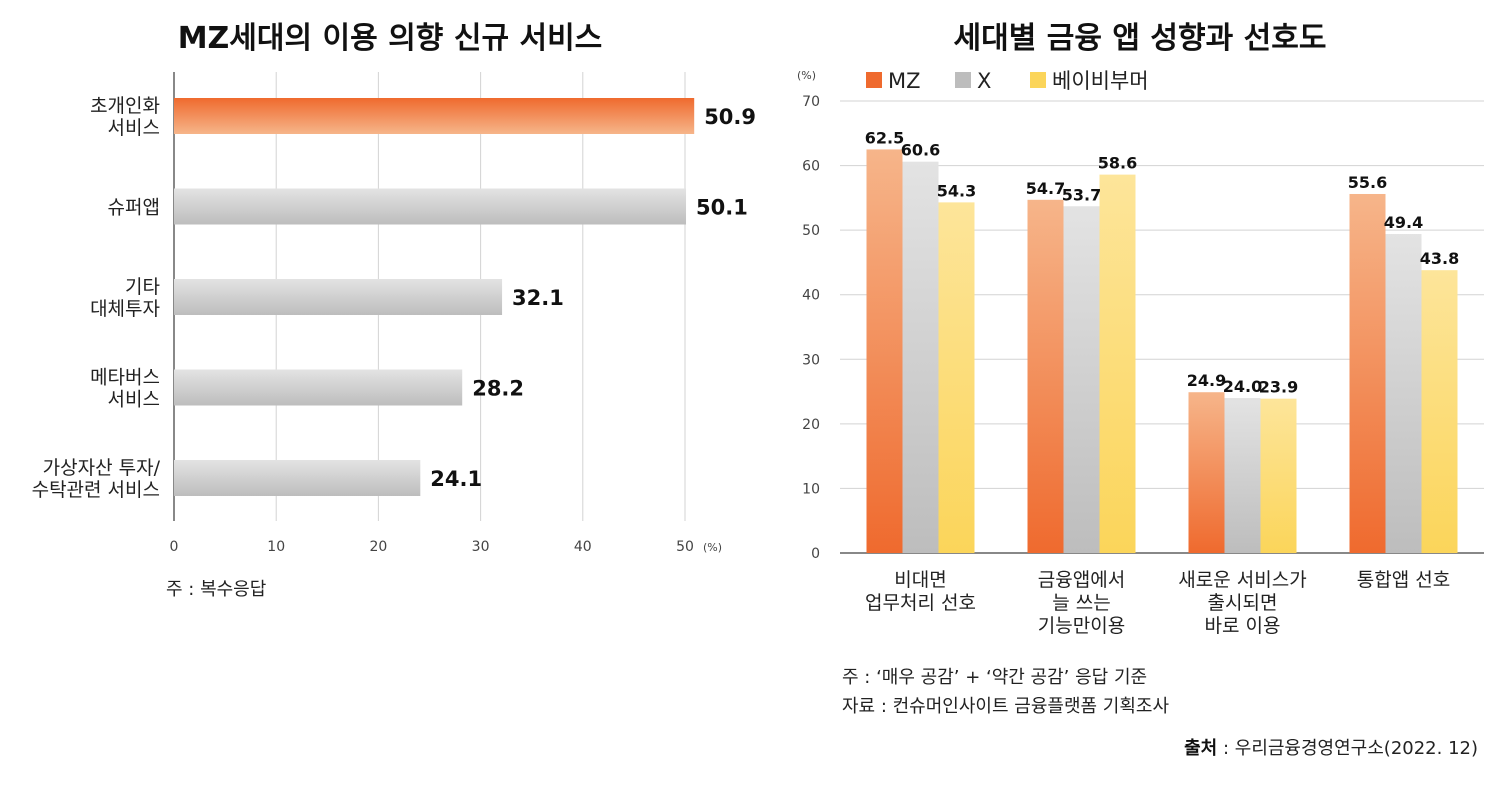  I want to click on left-value-label: 28.2, so click(498, 389).